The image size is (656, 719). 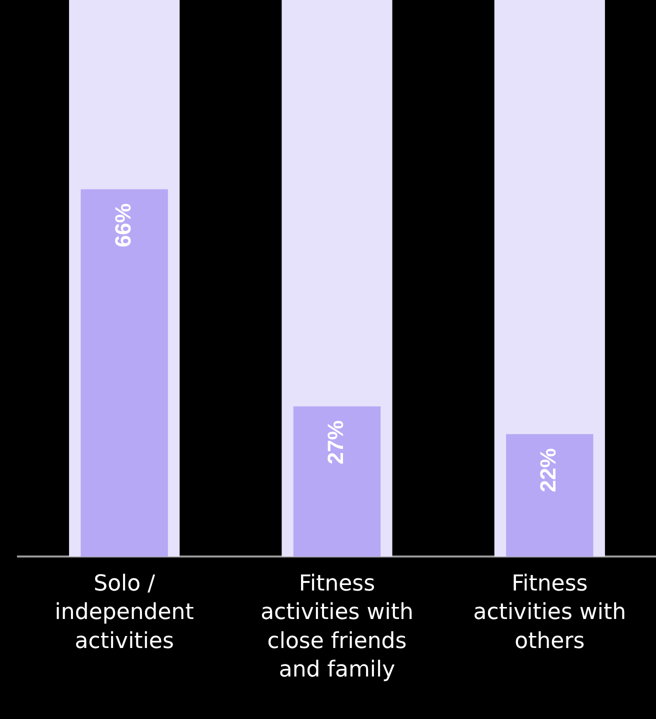 I want to click on data-label: 22%, so click(x=548, y=470).